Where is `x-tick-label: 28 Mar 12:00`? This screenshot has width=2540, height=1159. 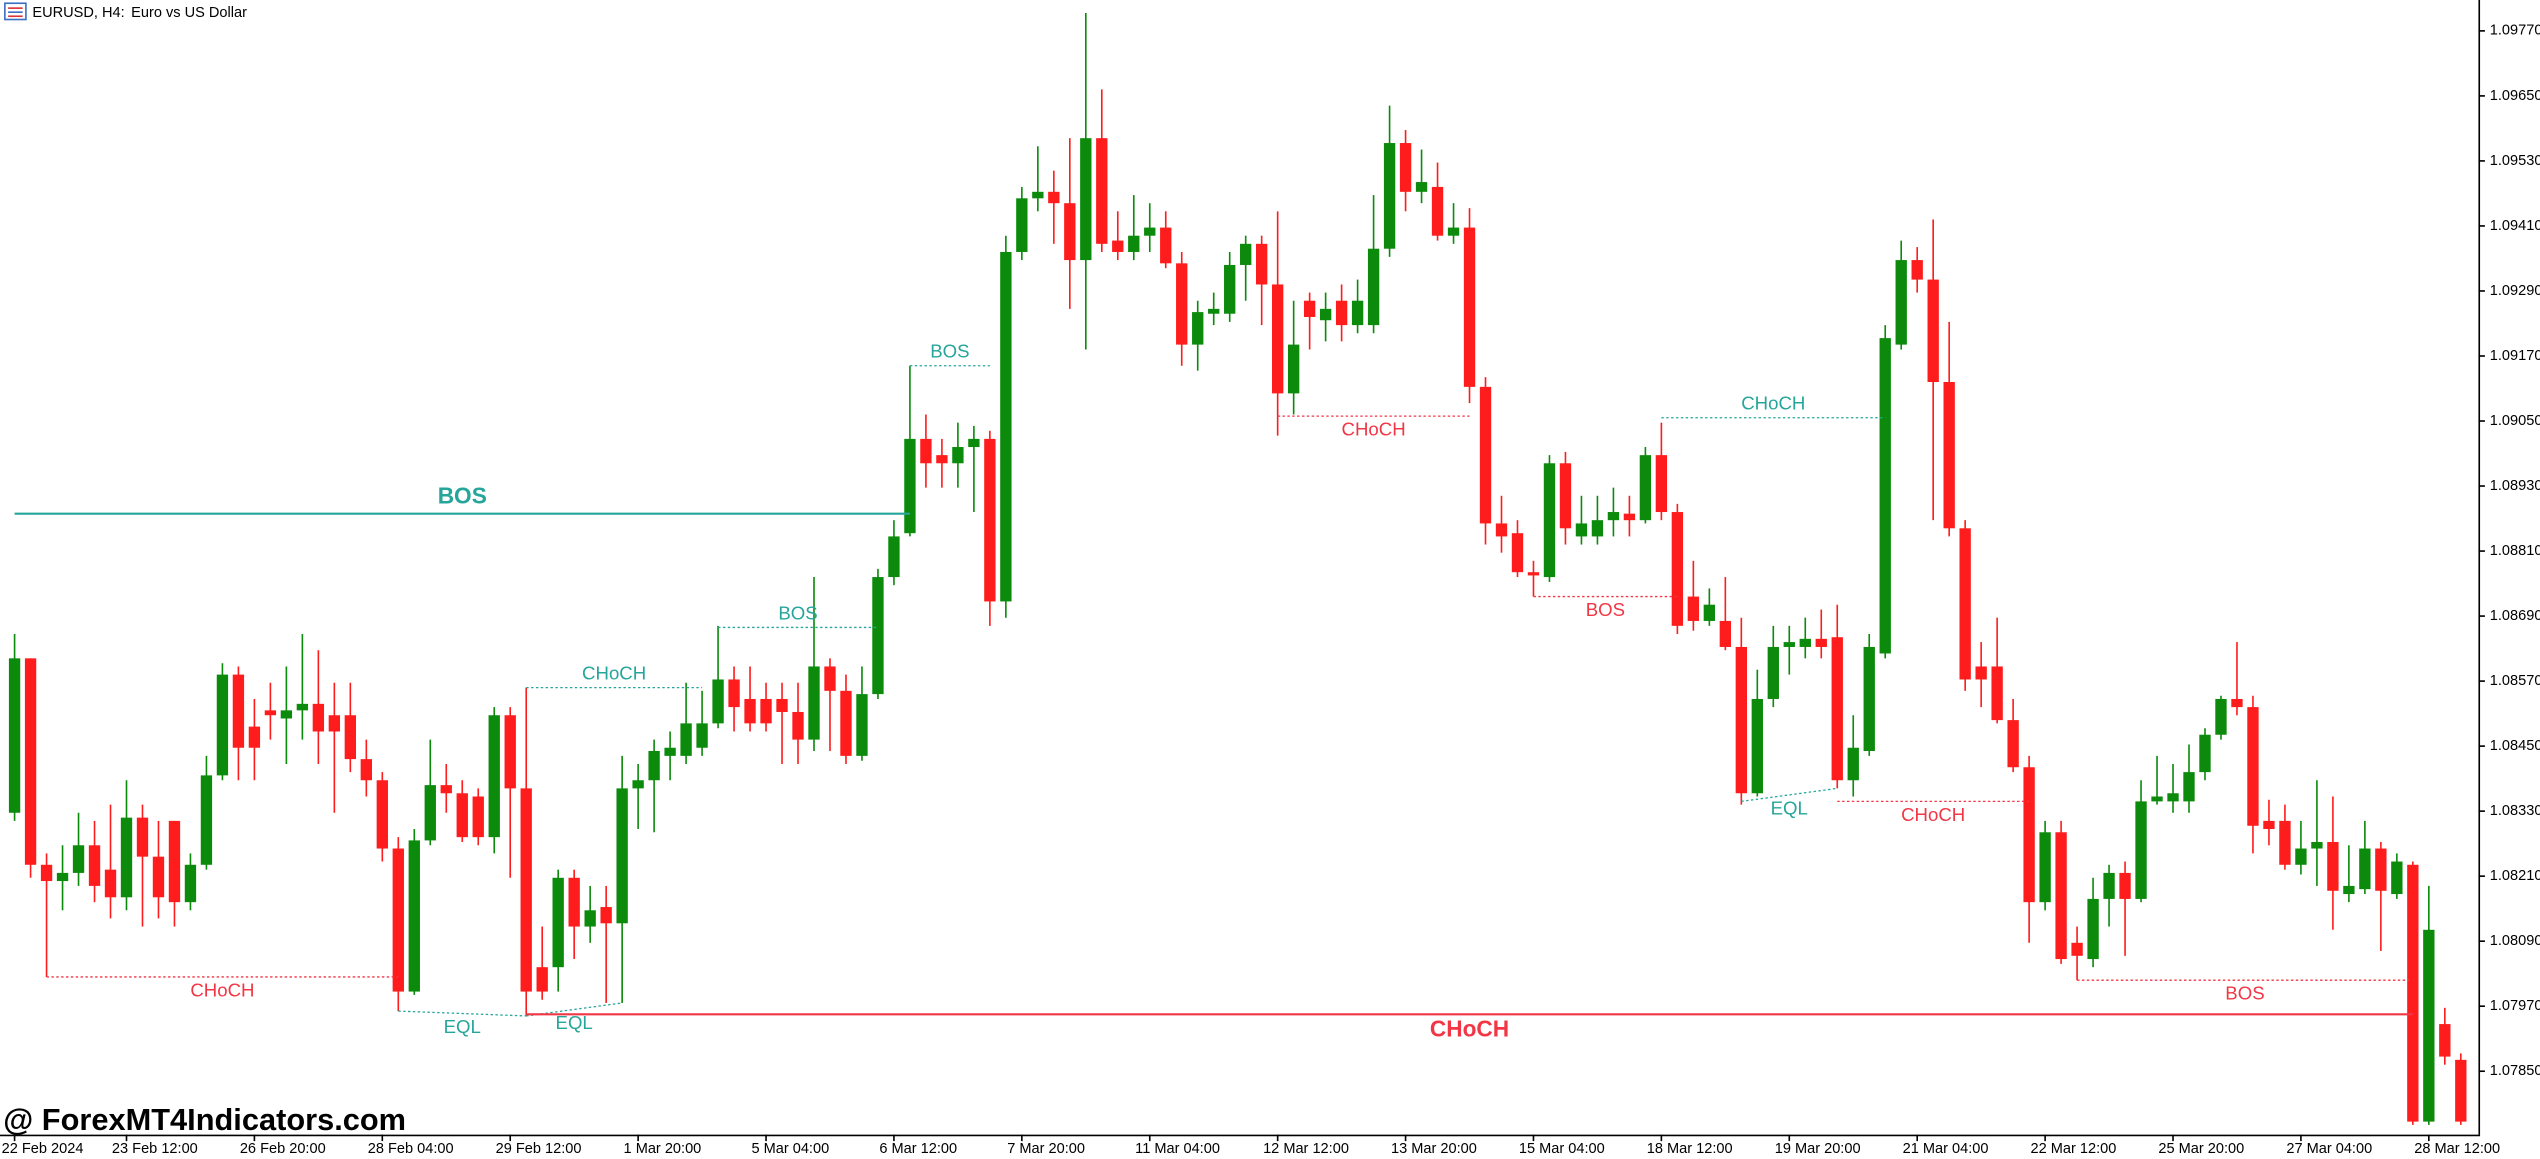
x-tick-label: 28 Mar 12:00 is located at coordinates (2457, 1149).